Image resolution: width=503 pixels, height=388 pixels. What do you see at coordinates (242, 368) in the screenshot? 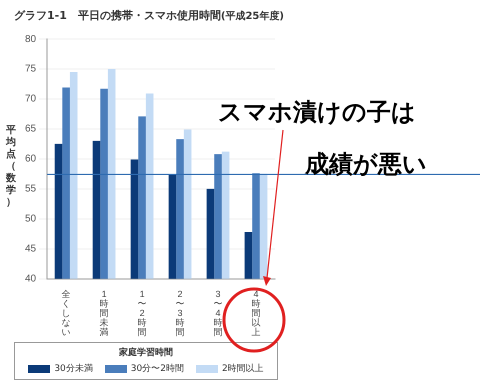
I see `legend-label: 2時間以上` at bounding box center [242, 368].